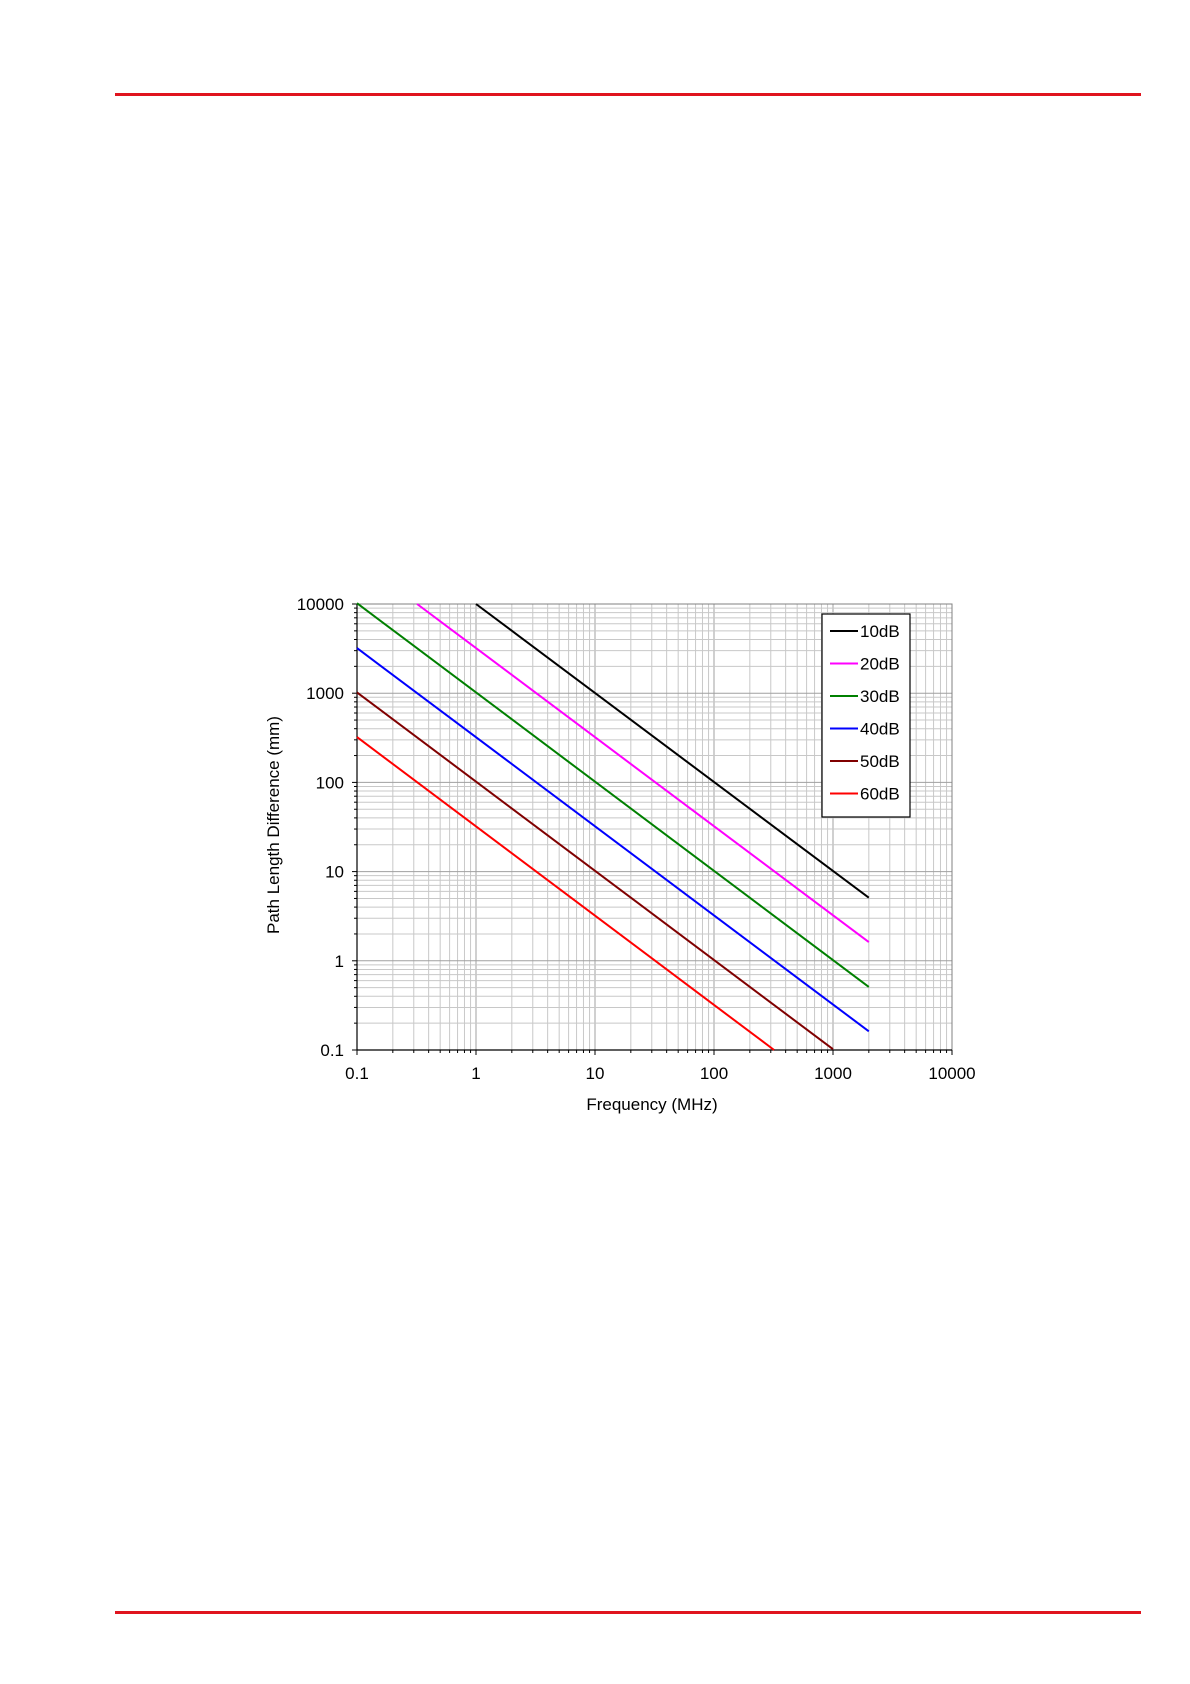  I want to click on y-tick-label: 0.1, so click(332, 1050).